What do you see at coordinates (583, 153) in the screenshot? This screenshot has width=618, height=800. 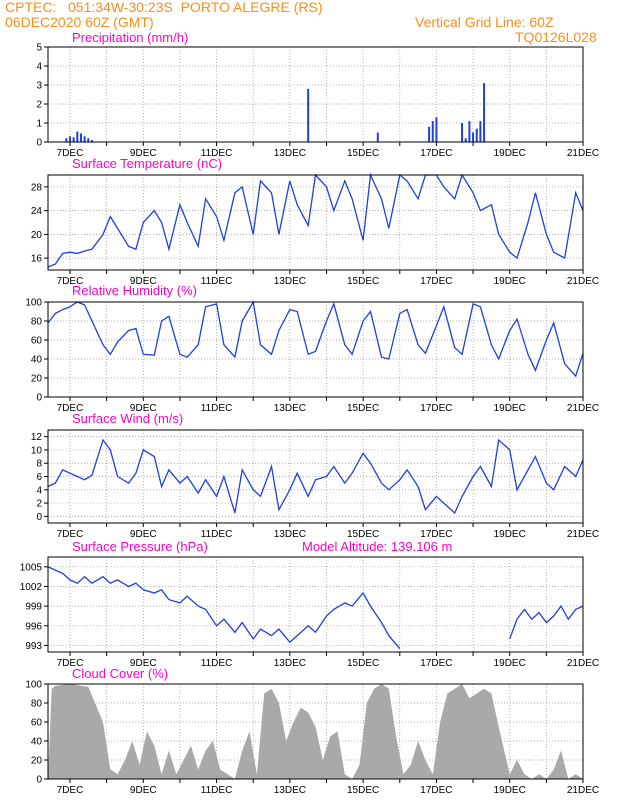 I see `precip-xtick-label: 21DEC` at bounding box center [583, 153].